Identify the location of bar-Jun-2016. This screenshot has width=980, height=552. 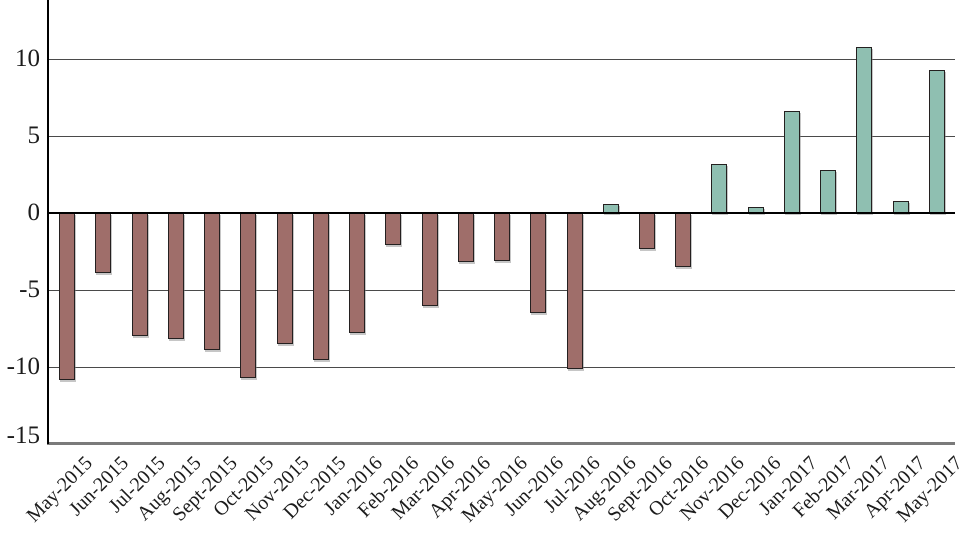
(538, 263).